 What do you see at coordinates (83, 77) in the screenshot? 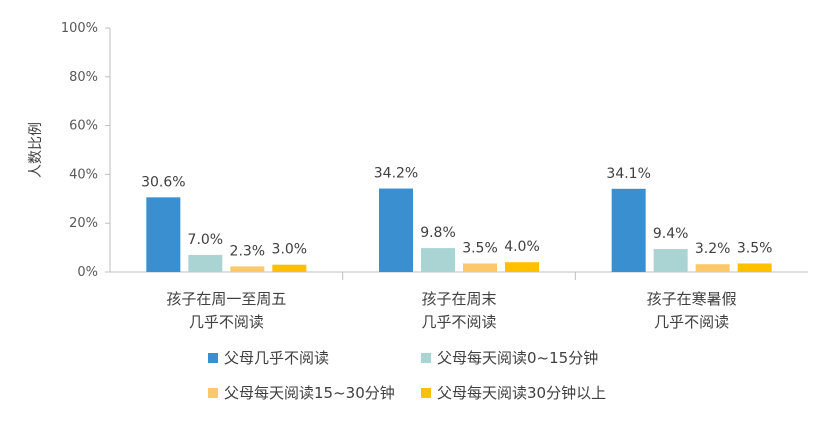
I see `y-tick-label: 80%` at bounding box center [83, 77].